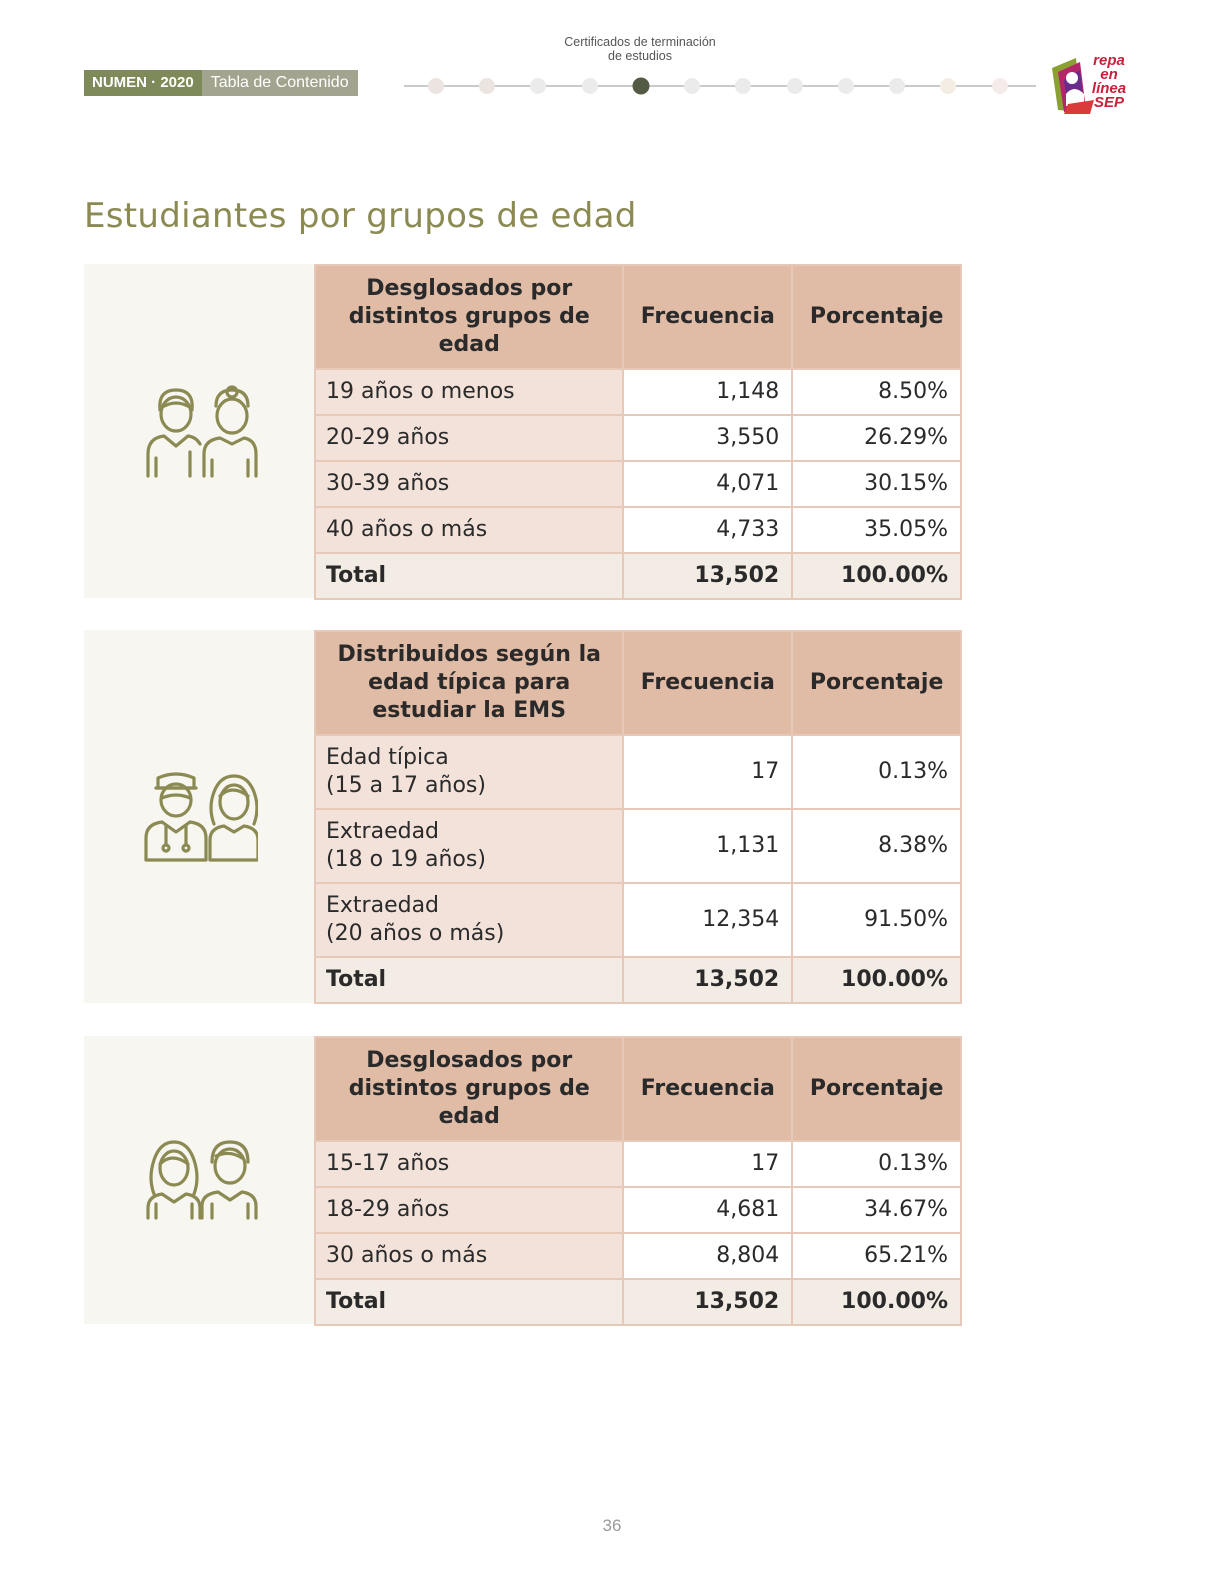  I want to click on row-label: Extraedad (18 o 19 años), so click(469, 846).